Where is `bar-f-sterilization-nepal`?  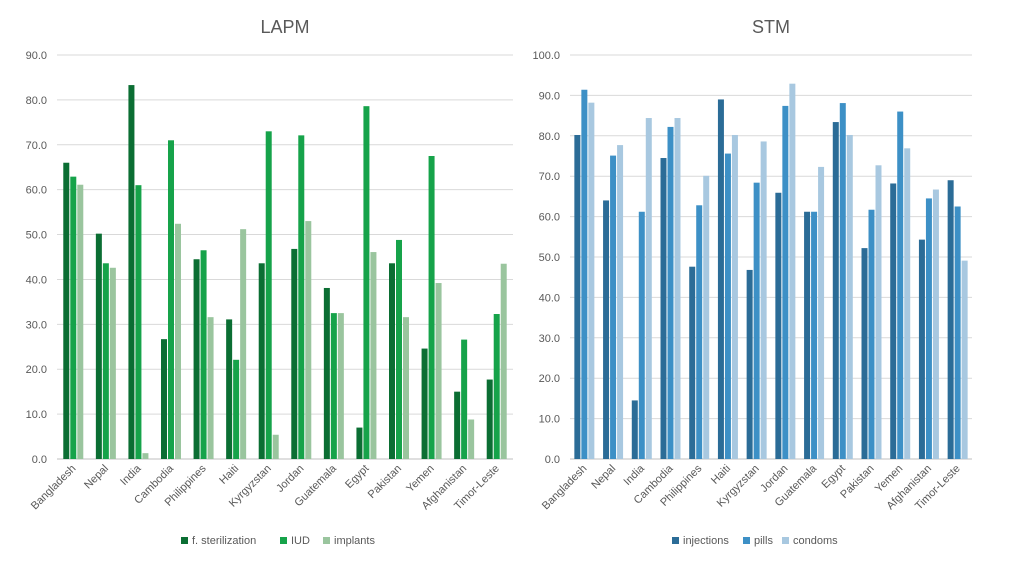 bar-f-sterilization-nepal is located at coordinates (98, 346).